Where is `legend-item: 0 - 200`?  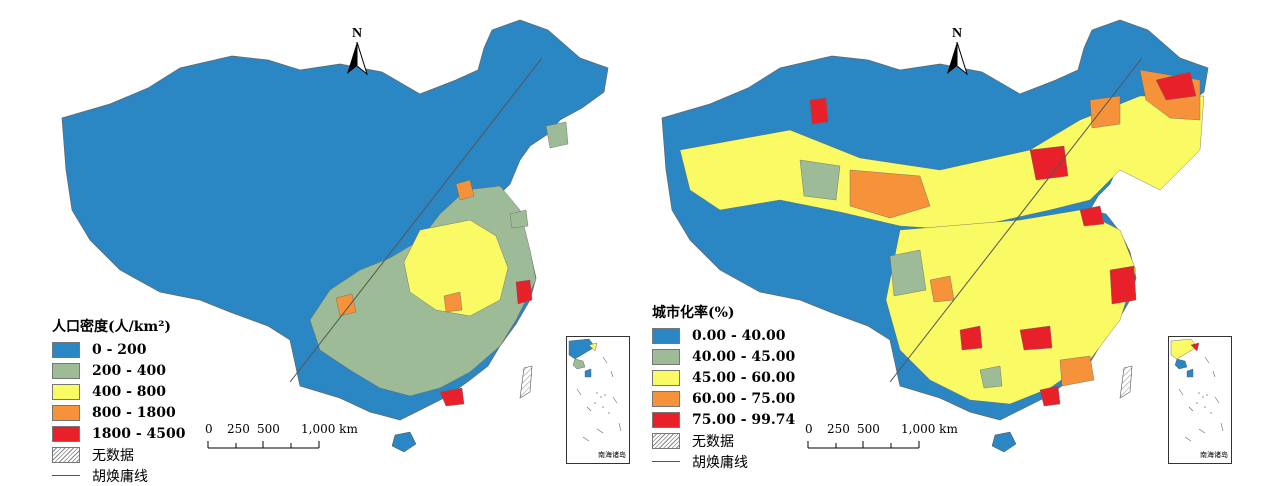 legend-item: 0 - 200 is located at coordinates (119, 349).